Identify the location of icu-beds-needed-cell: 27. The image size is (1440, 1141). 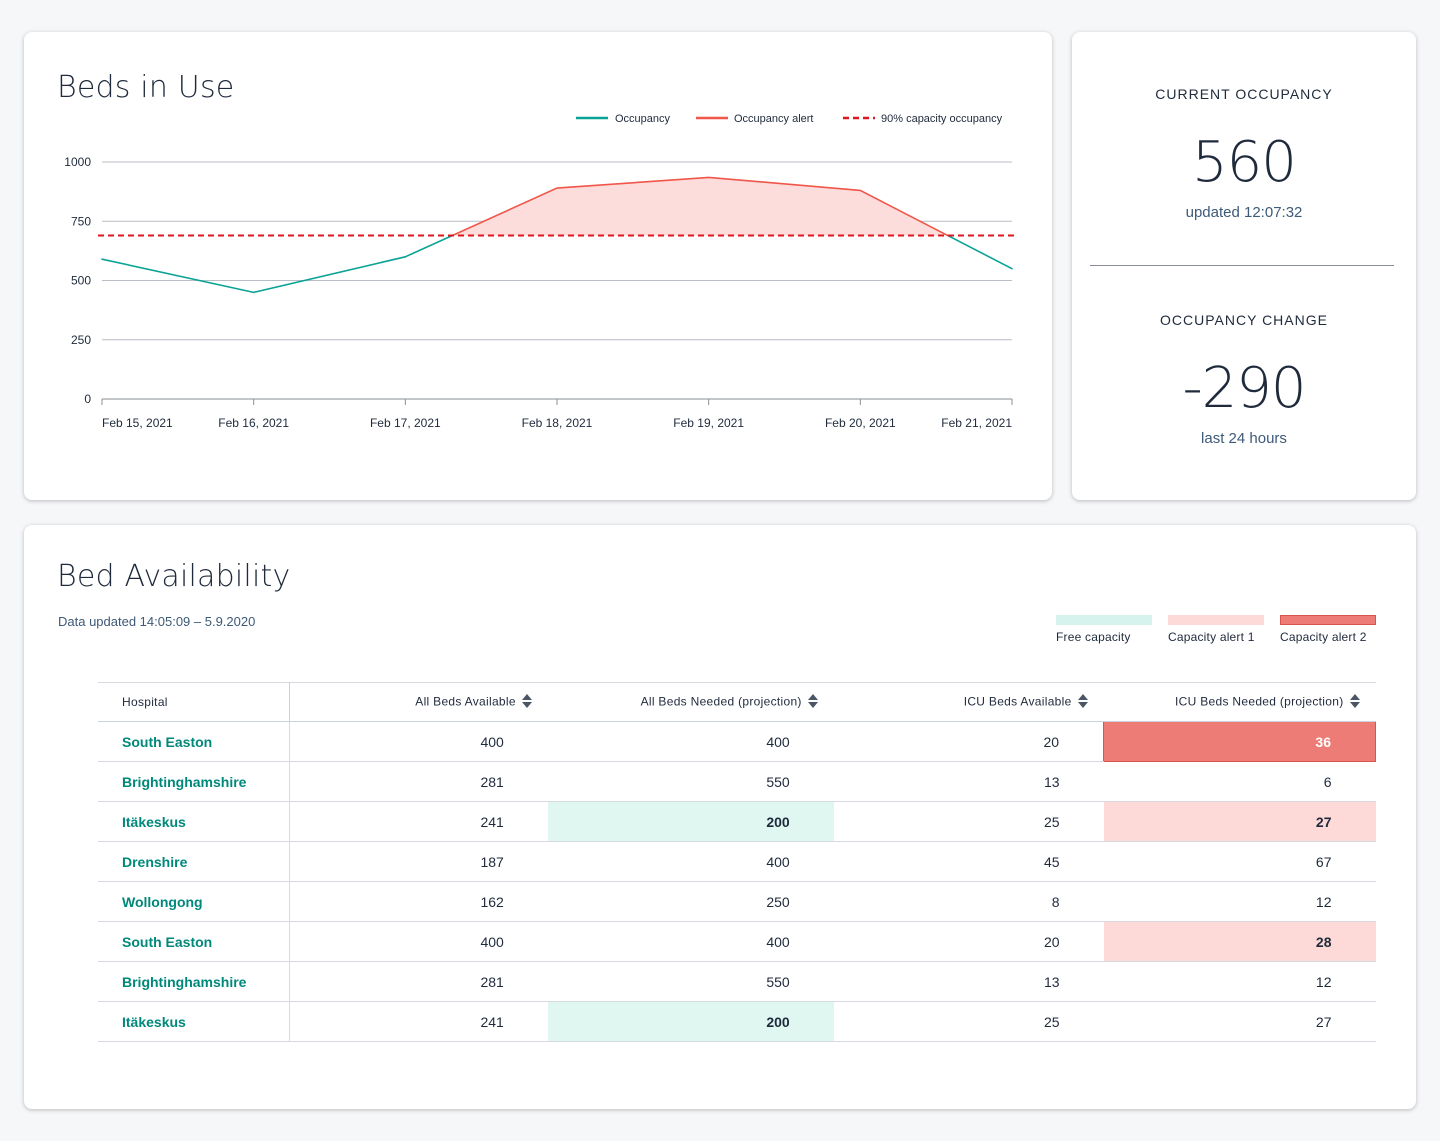
(1239, 1021).